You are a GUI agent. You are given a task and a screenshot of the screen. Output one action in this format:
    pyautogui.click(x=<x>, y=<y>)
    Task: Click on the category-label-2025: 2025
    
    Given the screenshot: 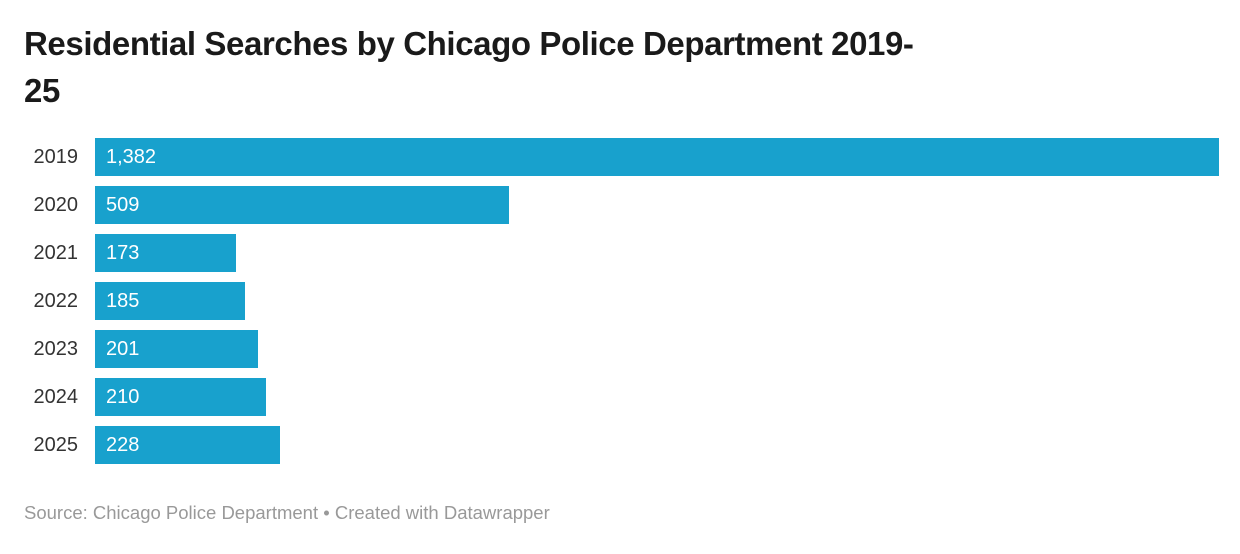 What is the action you would take?
    pyautogui.click(x=56, y=444)
    